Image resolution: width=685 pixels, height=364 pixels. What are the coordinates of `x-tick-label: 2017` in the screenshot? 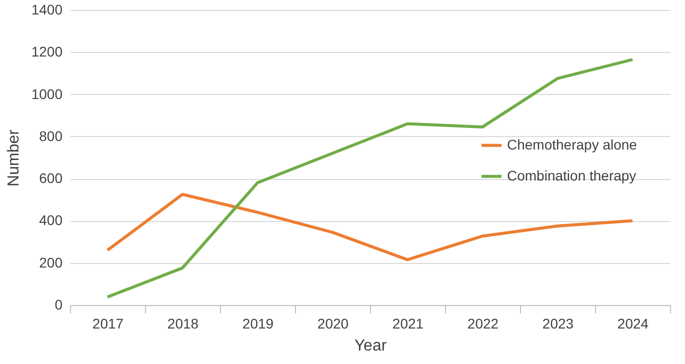 It's located at (108, 324).